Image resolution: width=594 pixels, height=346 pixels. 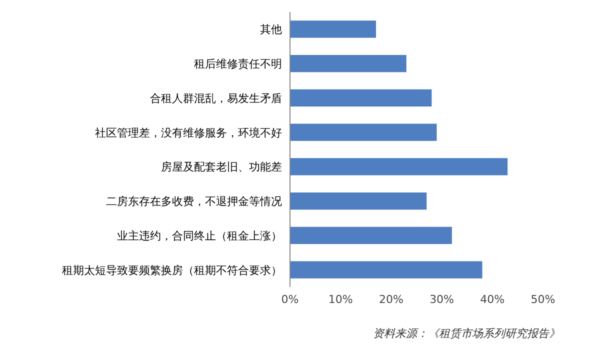 What do you see at coordinates (216, 98) in the screenshot?
I see `y-tick-label: 合租人群混乱，易发生矛盾` at bounding box center [216, 98].